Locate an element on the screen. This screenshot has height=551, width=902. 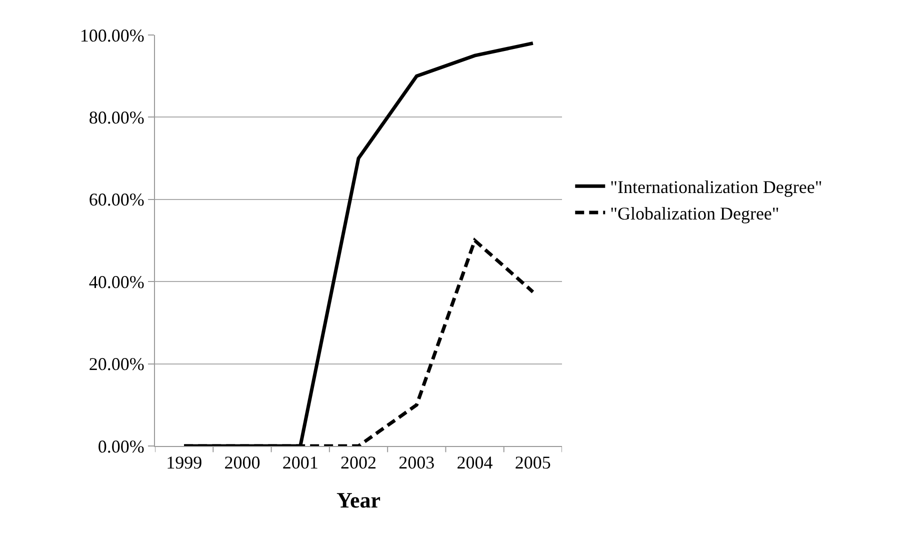
y-tick-label: 20.00% is located at coordinates (116, 364).